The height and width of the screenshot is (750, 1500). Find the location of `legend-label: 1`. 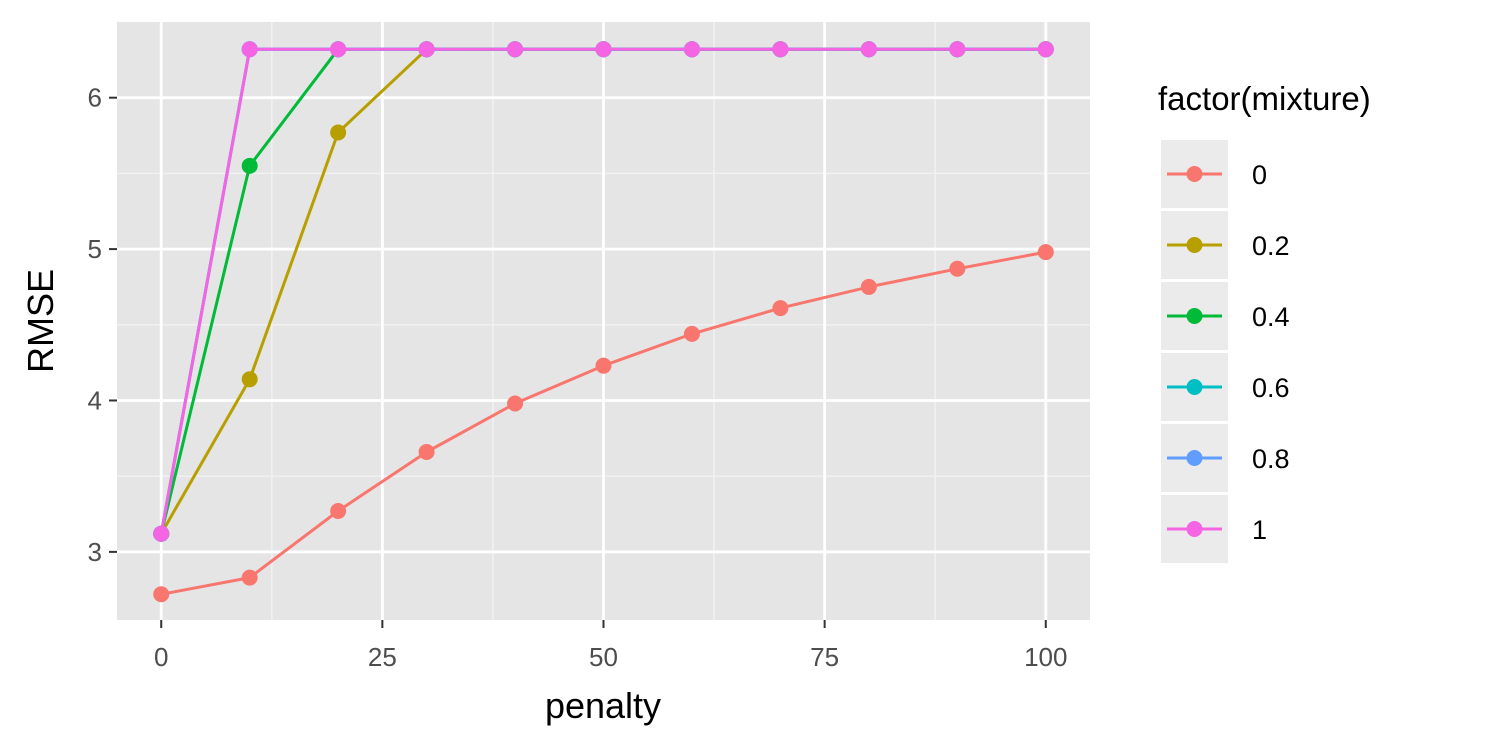

legend-label: 1 is located at coordinates (1259, 530).